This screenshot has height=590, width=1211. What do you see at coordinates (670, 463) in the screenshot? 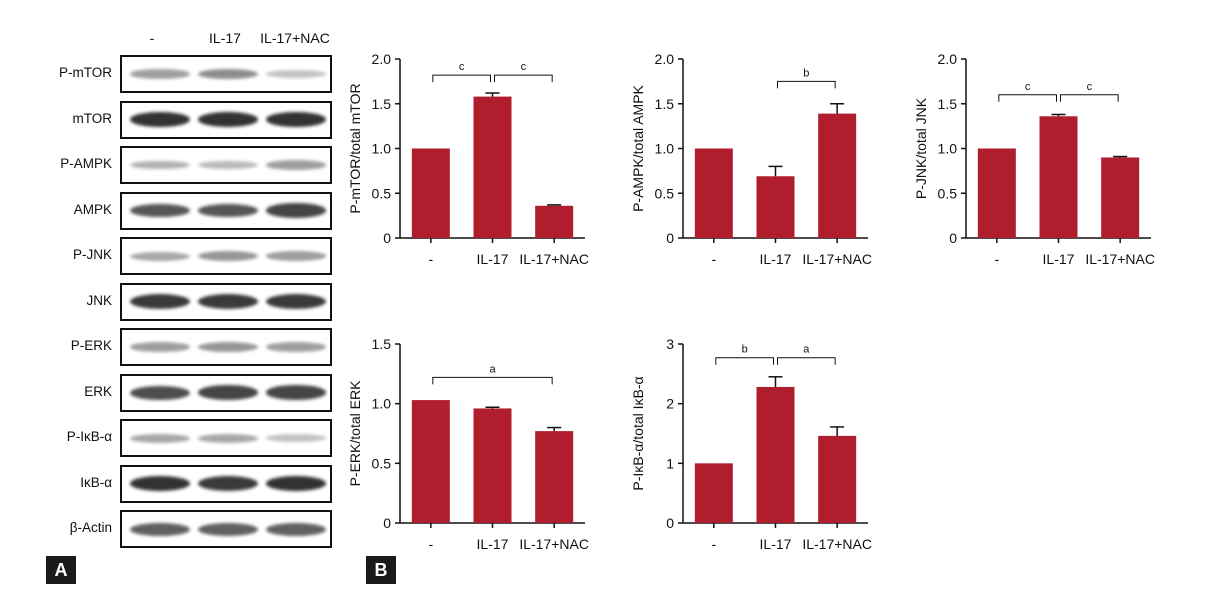
I see `y-tick-label: 1` at bounding box center [670, 463].